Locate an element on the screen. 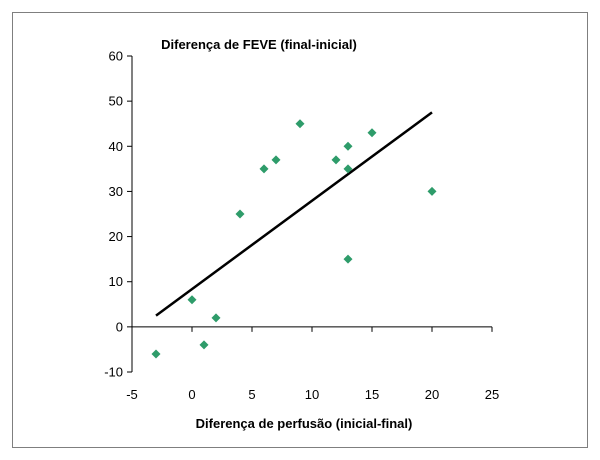  chart-title: Diferença de FEVE (final-inicial) is located at coordinates (259, 44).